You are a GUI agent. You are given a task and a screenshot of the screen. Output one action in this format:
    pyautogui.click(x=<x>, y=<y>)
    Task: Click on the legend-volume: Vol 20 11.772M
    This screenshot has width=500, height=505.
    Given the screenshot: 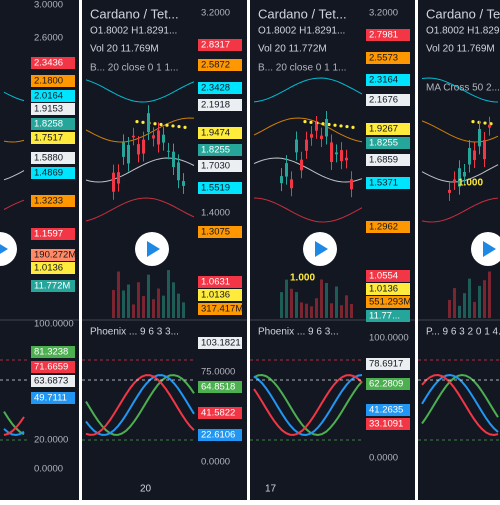 What is the action you would take?
    pyautogui.click(x=292, y=49)
    